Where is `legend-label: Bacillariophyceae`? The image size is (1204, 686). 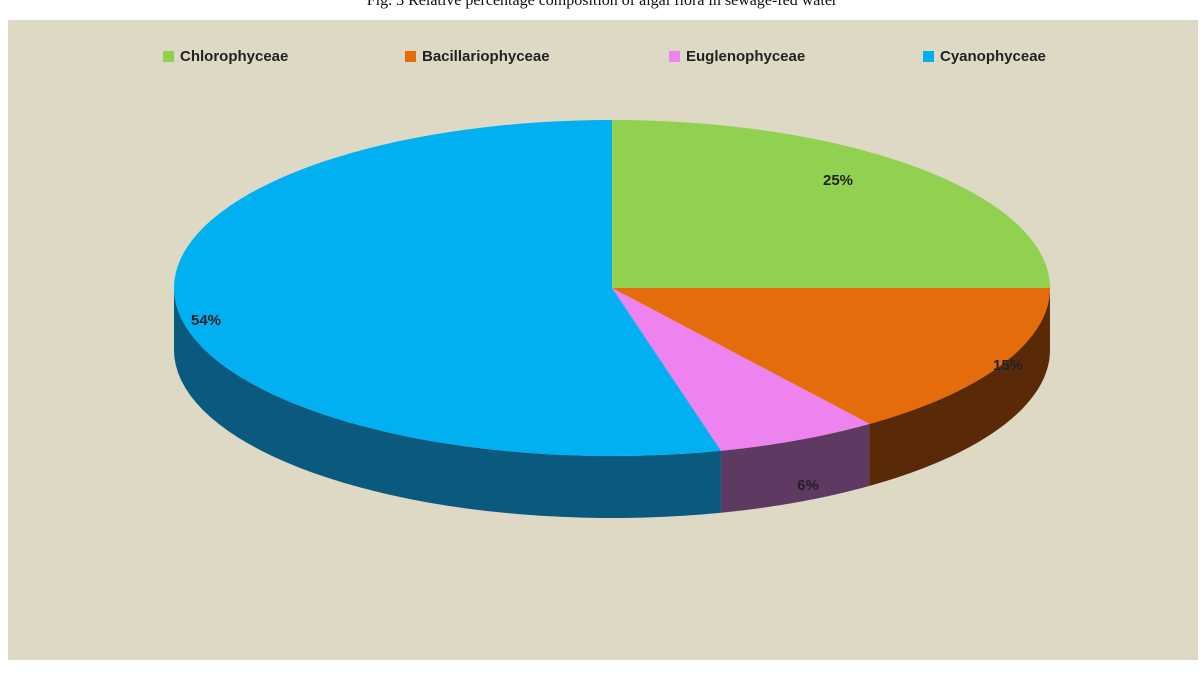 legend-label: Bacillariophyceae is located at coordinates (486, 56).